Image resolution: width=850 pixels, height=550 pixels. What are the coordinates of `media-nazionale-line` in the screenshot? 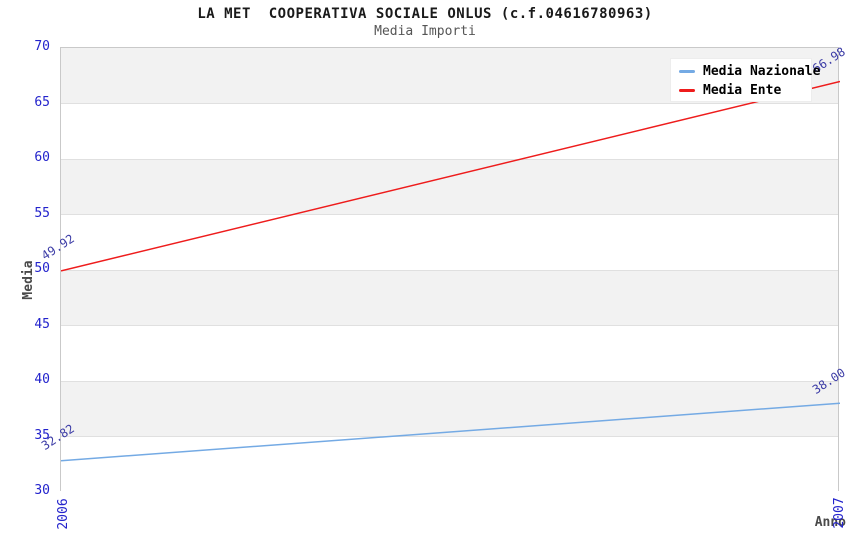 It's located at (450, 432).